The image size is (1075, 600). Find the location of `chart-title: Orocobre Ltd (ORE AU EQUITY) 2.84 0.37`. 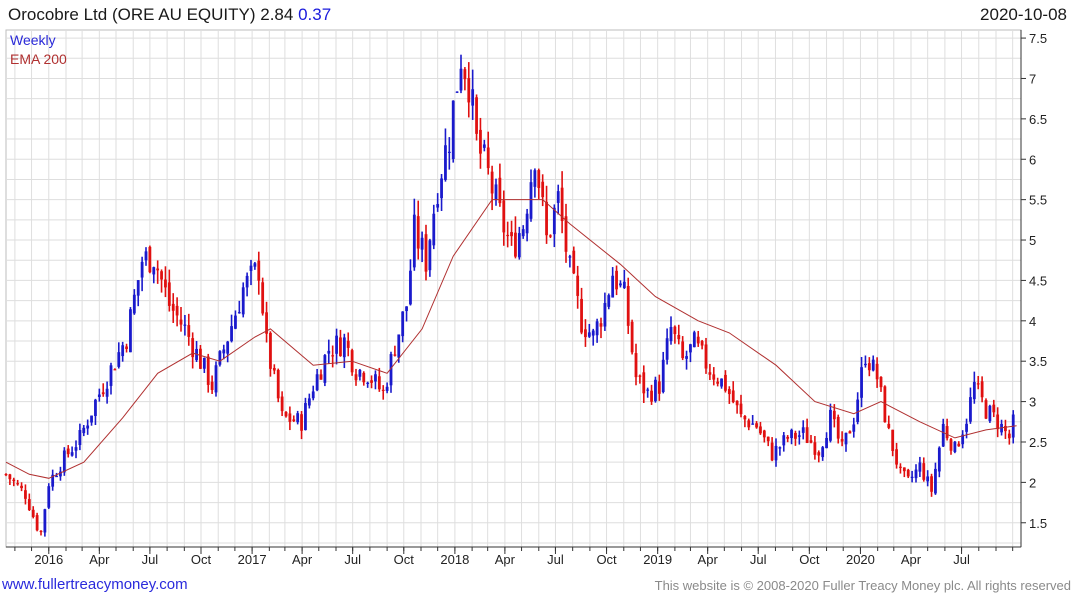

chart-title: Orocobre Ltd (ORE AU EQUITY) 2.84 0.37 is located at coordinates (169, 15).